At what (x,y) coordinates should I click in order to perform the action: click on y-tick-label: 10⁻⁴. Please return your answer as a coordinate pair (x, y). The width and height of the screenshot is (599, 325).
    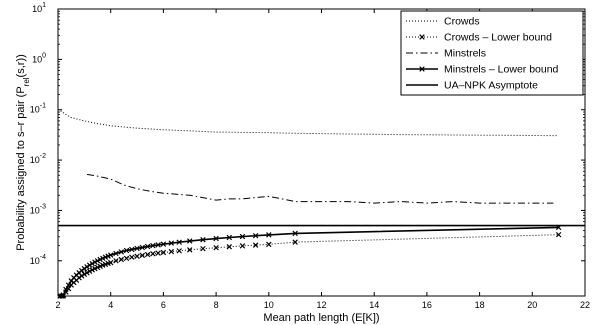
    Looking at the image, I should click on (38, 260).